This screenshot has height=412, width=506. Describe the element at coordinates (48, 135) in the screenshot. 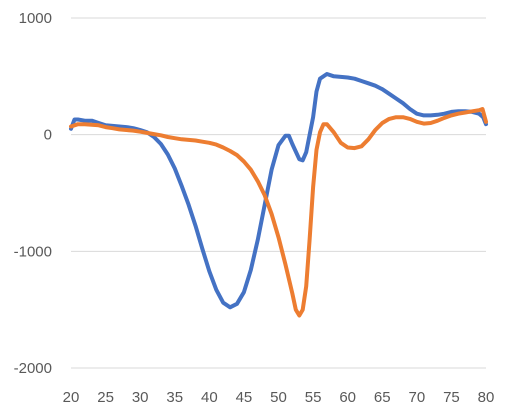

I see `y-tick-label: 0` at that location.